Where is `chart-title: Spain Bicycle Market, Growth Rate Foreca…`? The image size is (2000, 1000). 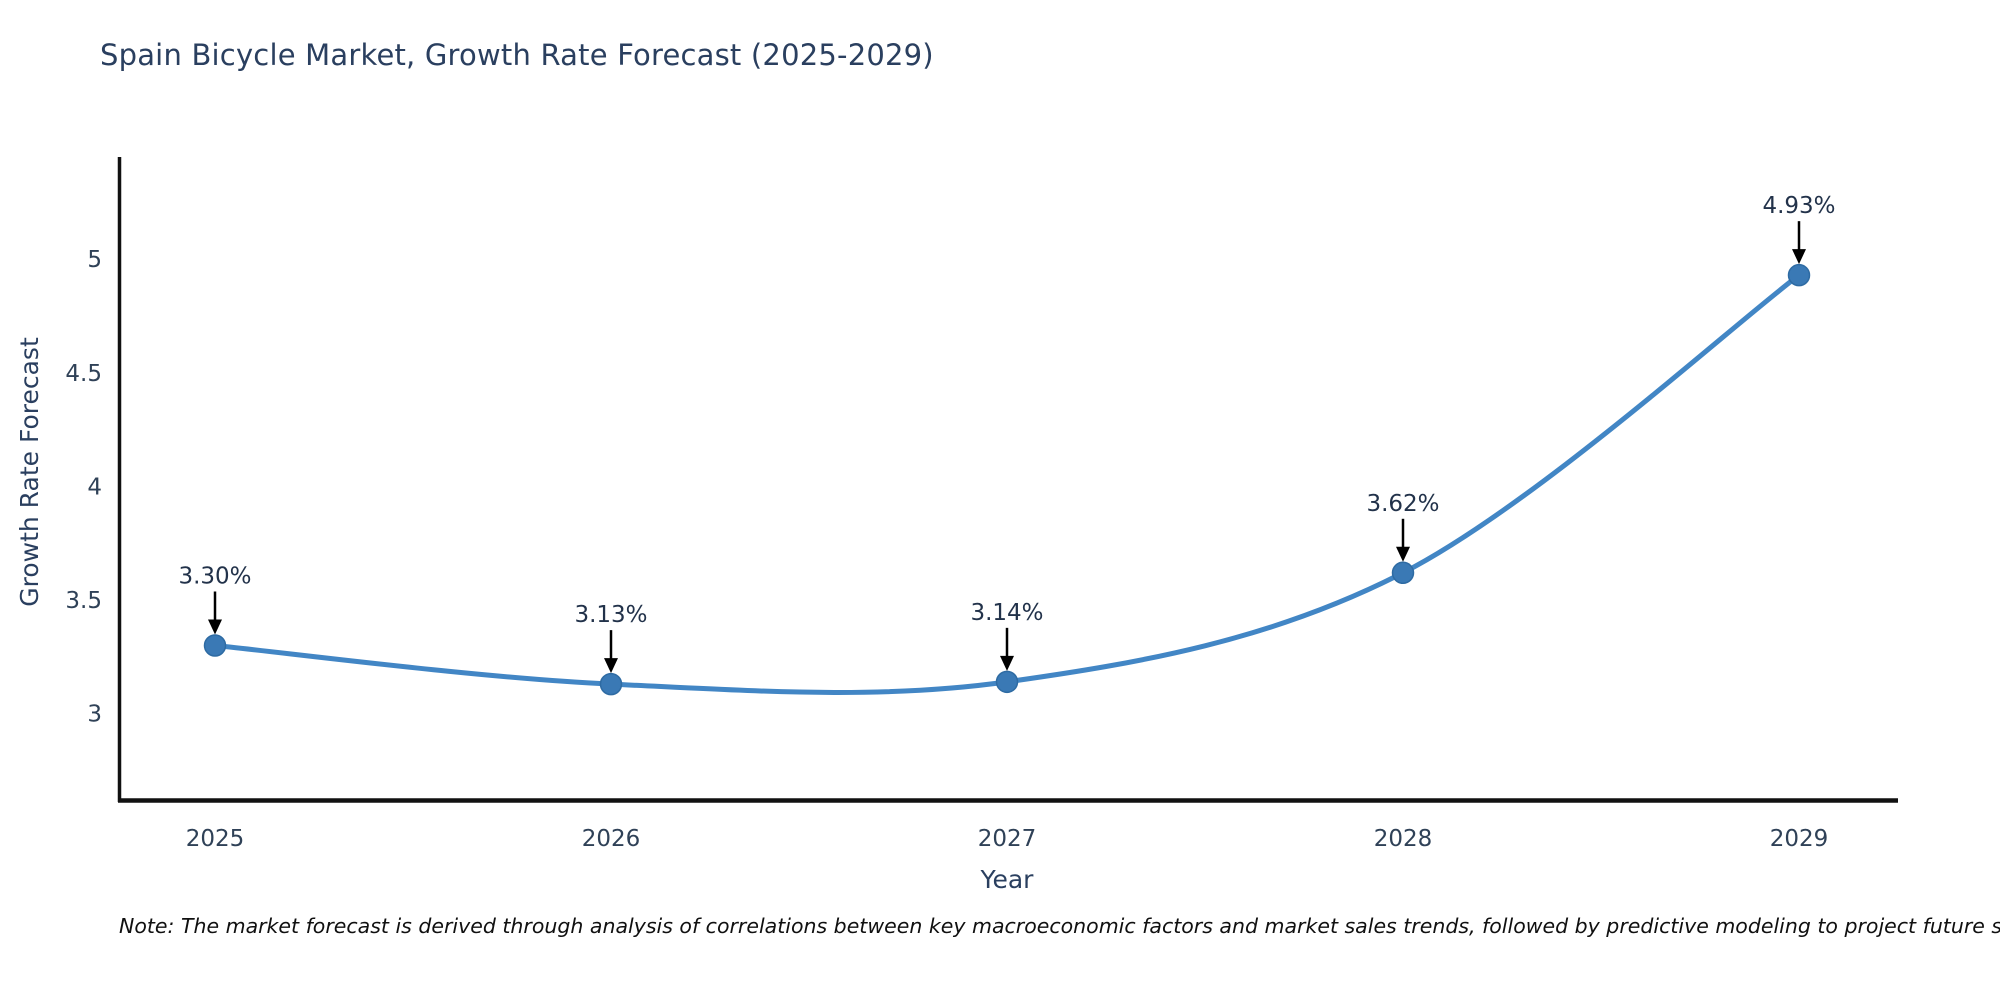
chart-title: Spain Bicycle Market, Growth Rate Foreca… is located at coordinates (517, 55).